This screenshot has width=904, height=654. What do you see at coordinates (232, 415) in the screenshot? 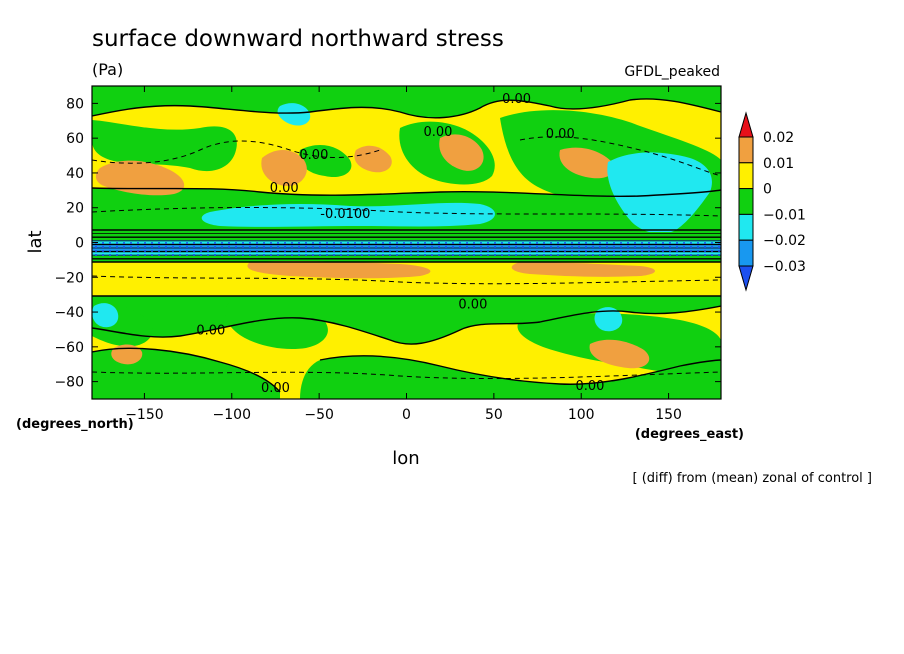
I see `x-tick-label: −100` at bounding box center [232, 415].